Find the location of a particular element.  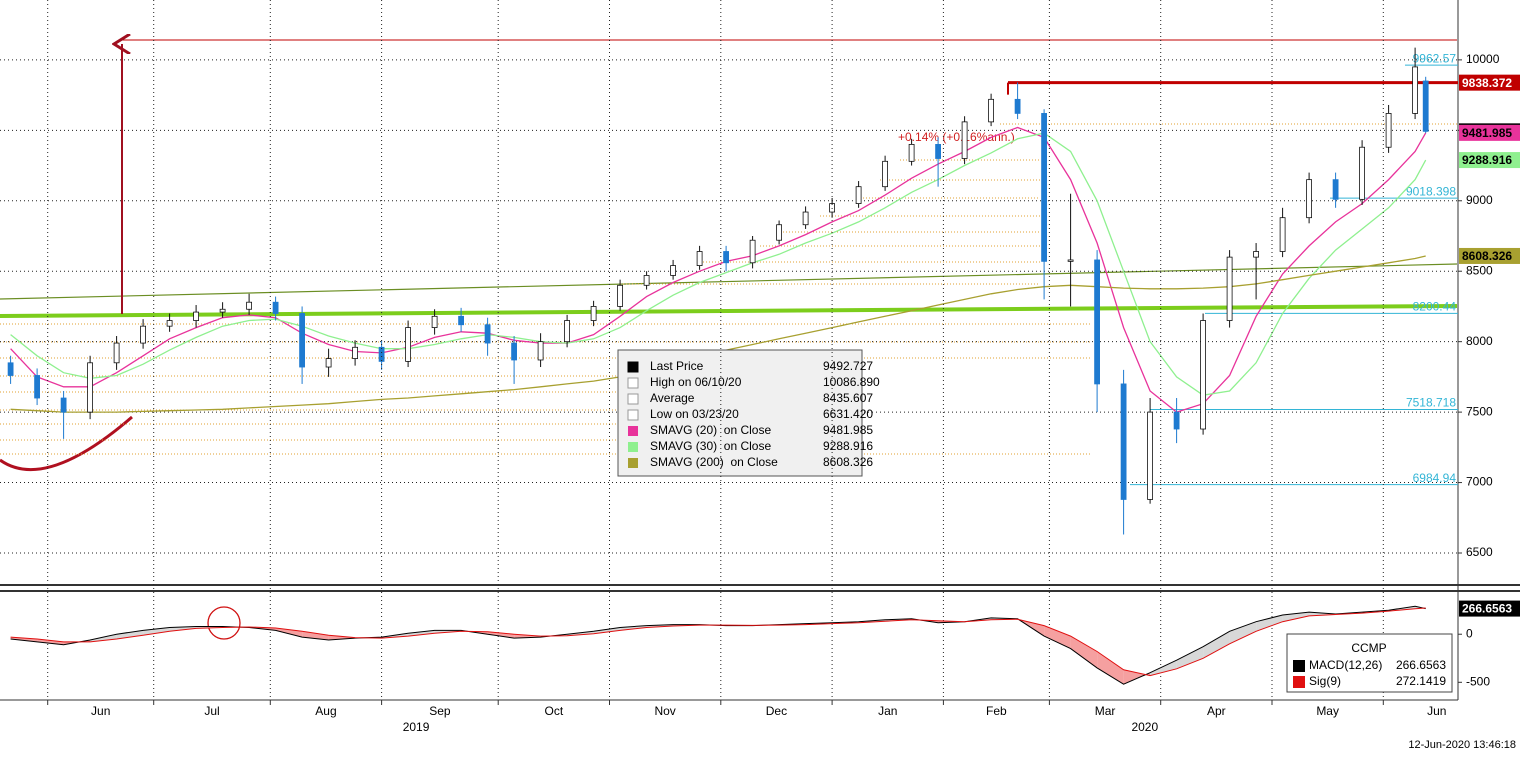

legend-value: 10086.890 is located at coordinates (851, 382).